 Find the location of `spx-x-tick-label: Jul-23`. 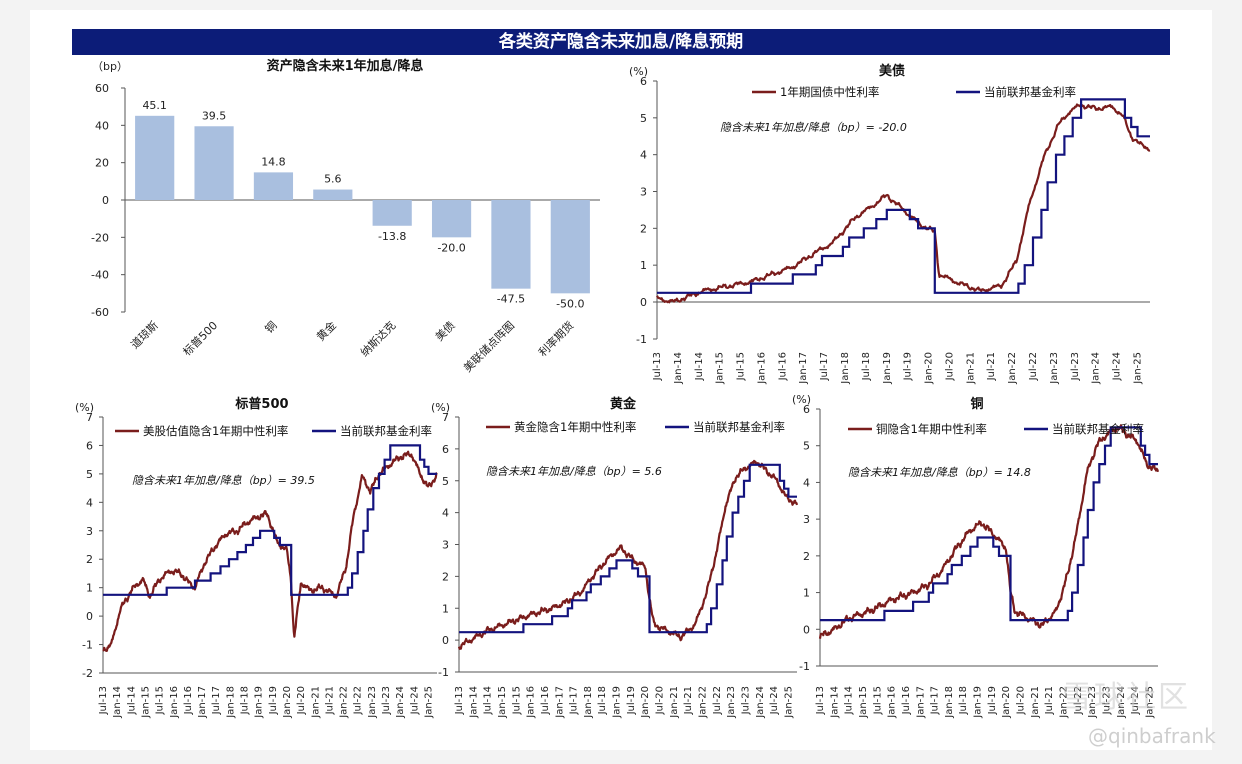

spx-x-tick-label: Jul-23 is located at coordinates (386, 700).